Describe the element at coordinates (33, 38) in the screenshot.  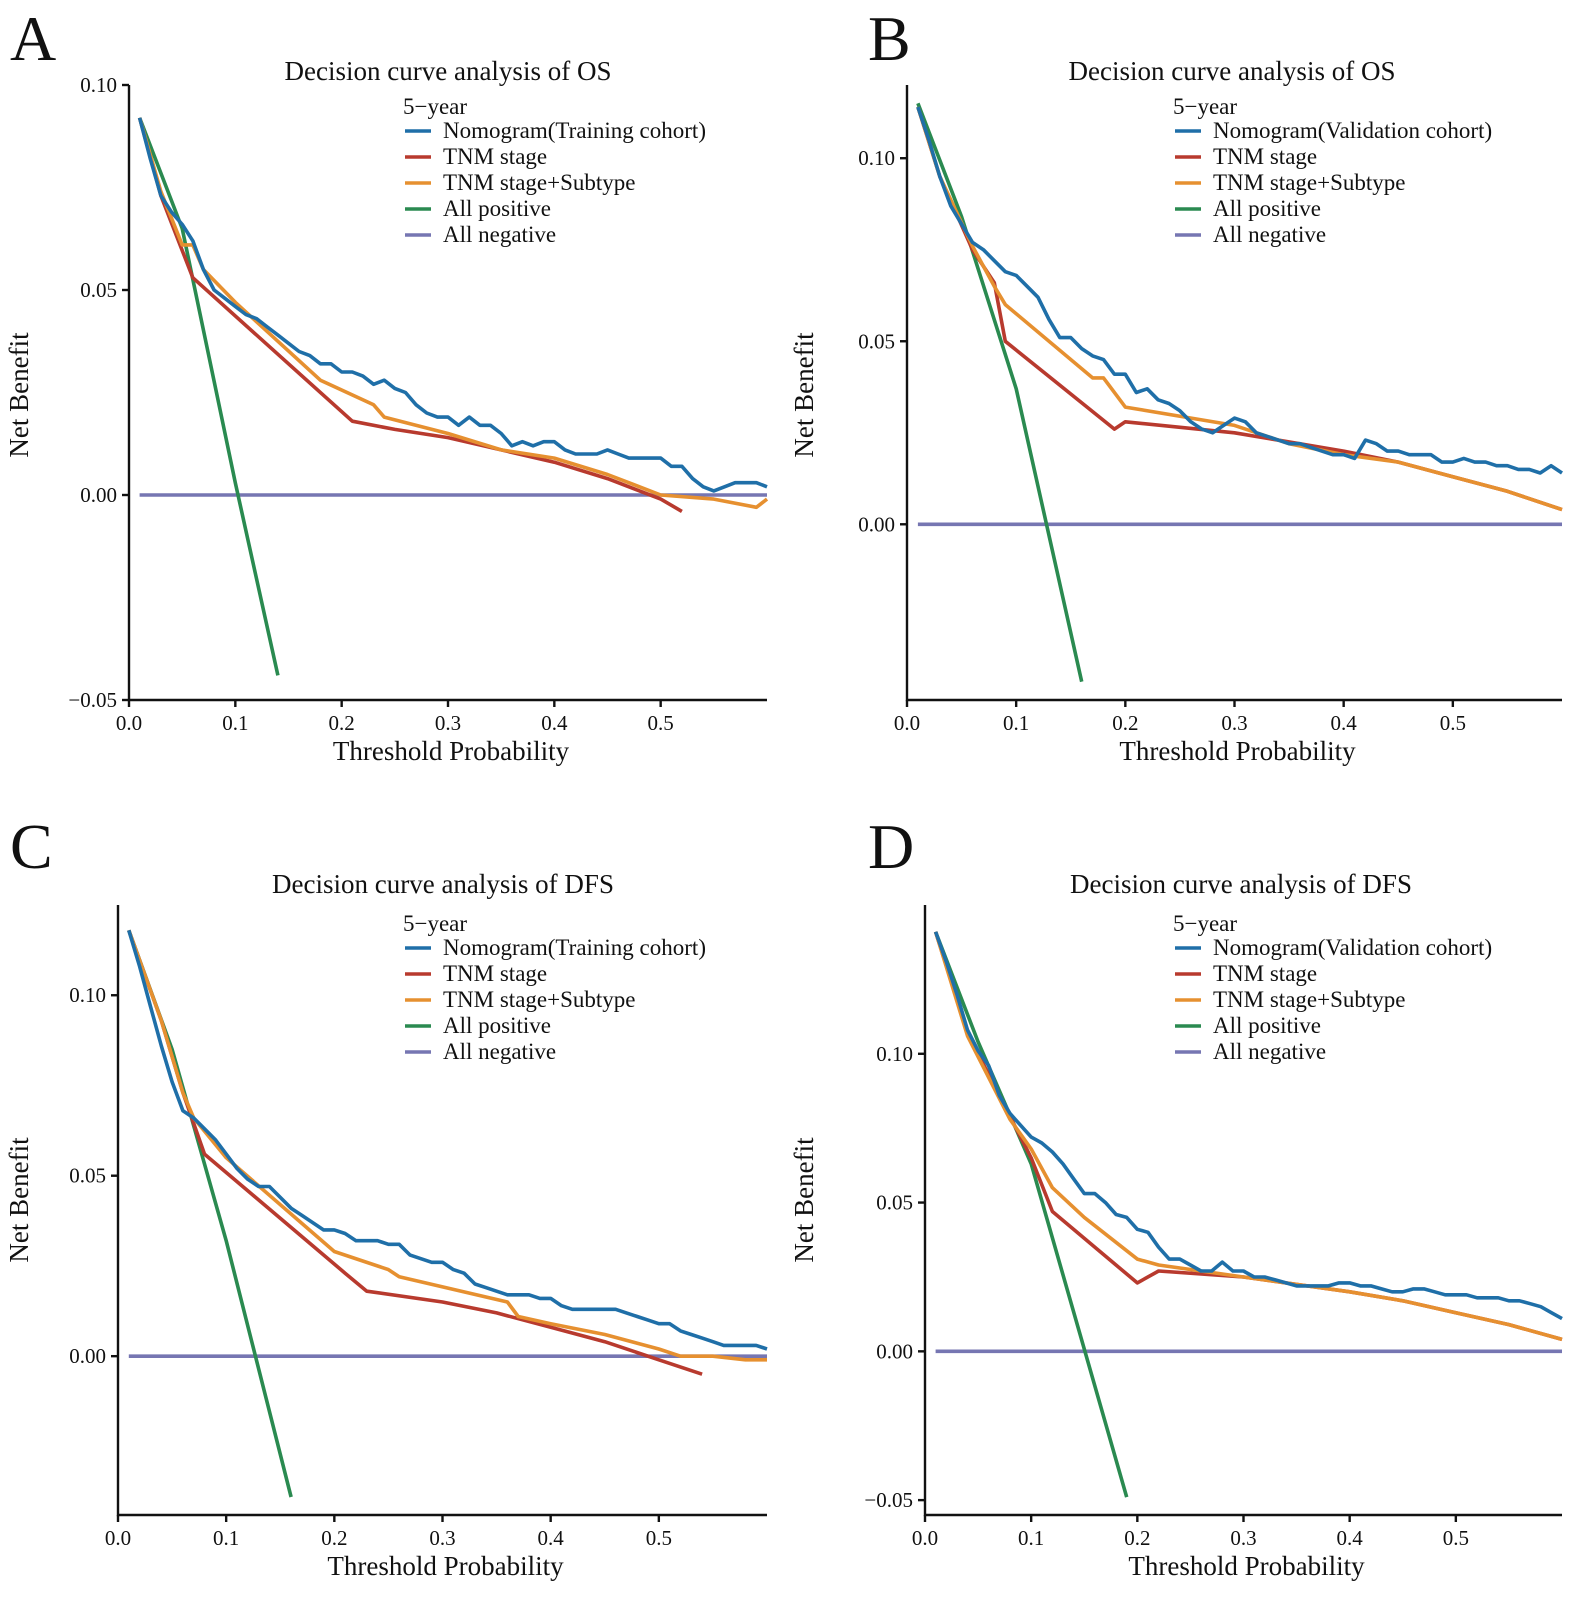
I see `panel-letter: A` at that location.